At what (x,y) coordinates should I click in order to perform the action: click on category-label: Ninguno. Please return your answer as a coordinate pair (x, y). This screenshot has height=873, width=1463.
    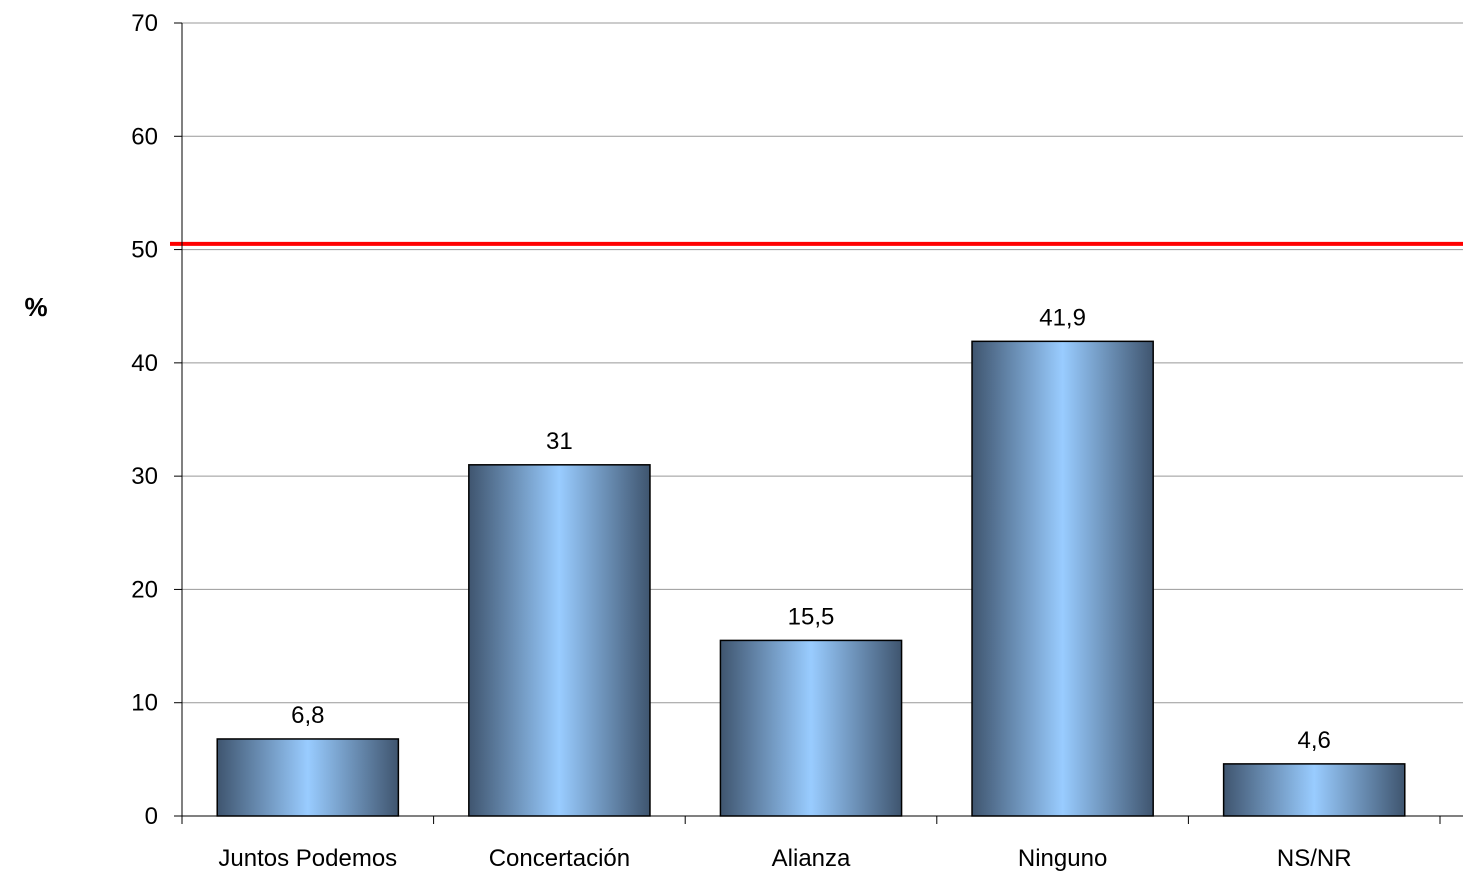
    Looking at the image, I should click on (1062, 858).